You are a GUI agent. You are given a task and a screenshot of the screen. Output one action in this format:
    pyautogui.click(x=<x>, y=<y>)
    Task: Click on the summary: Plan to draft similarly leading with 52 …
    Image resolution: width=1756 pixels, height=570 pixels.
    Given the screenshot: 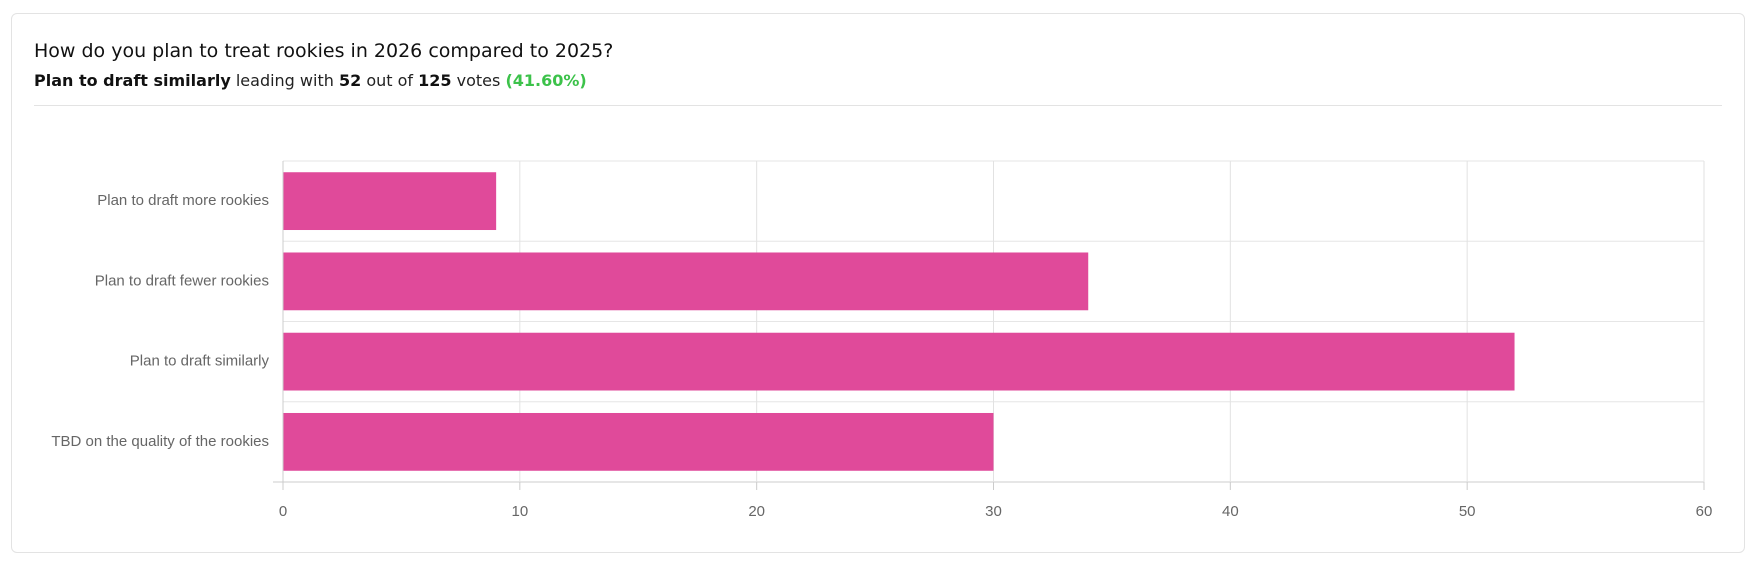 What is the action you would take?
    pyautogui.click(x=310, y=80)
    